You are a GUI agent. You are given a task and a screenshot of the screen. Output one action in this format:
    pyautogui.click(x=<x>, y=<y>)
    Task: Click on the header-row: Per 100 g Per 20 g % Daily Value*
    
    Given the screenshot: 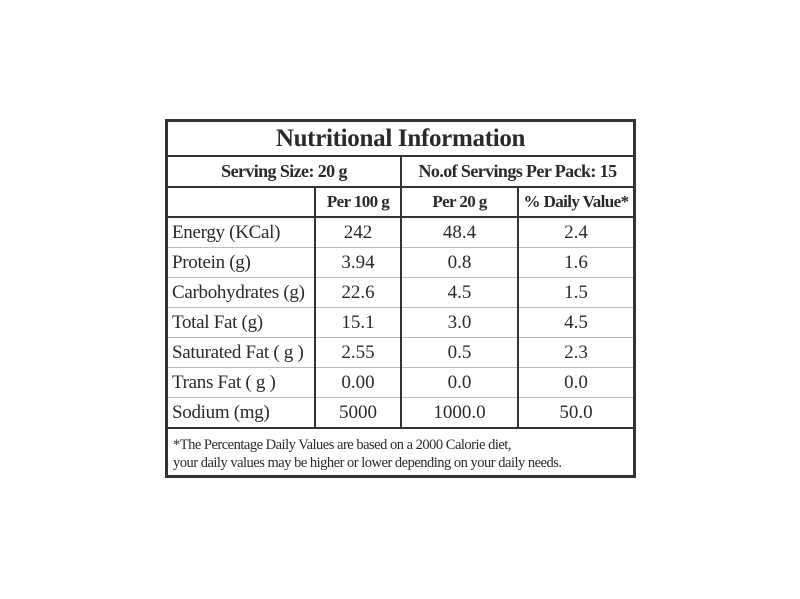 What is the action you would take?
    pyautogui.click(x=400, y=202)
    